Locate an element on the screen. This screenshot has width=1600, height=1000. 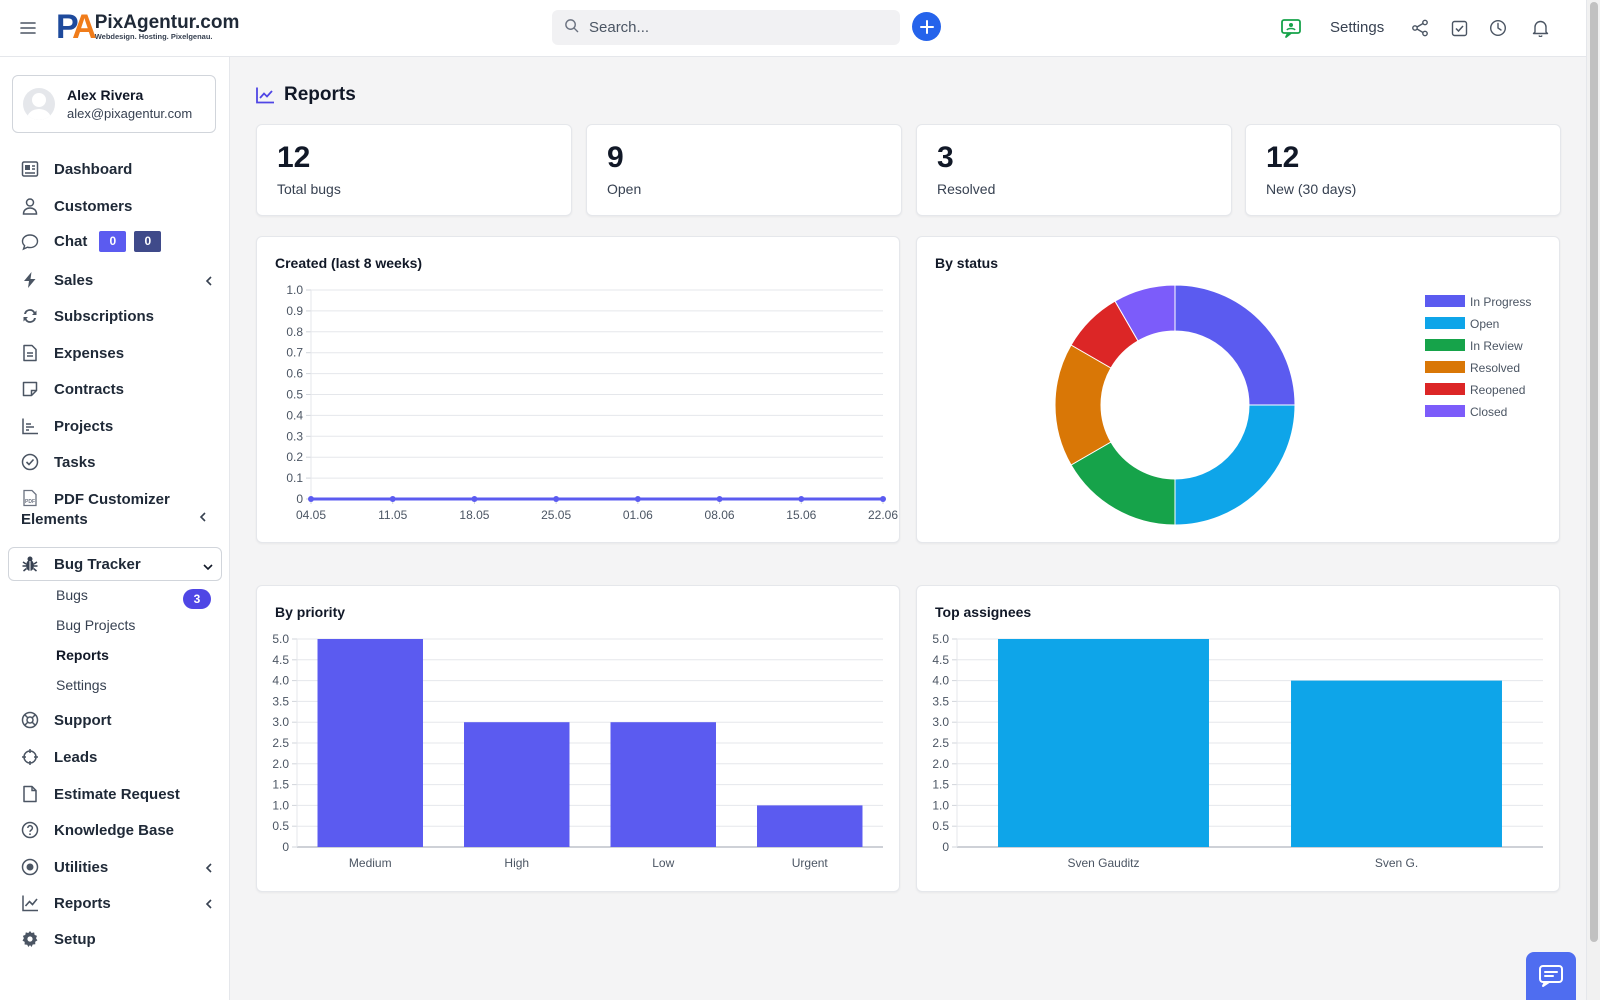
stat-label: New (30 days) is located at coordinates (1311, 189).